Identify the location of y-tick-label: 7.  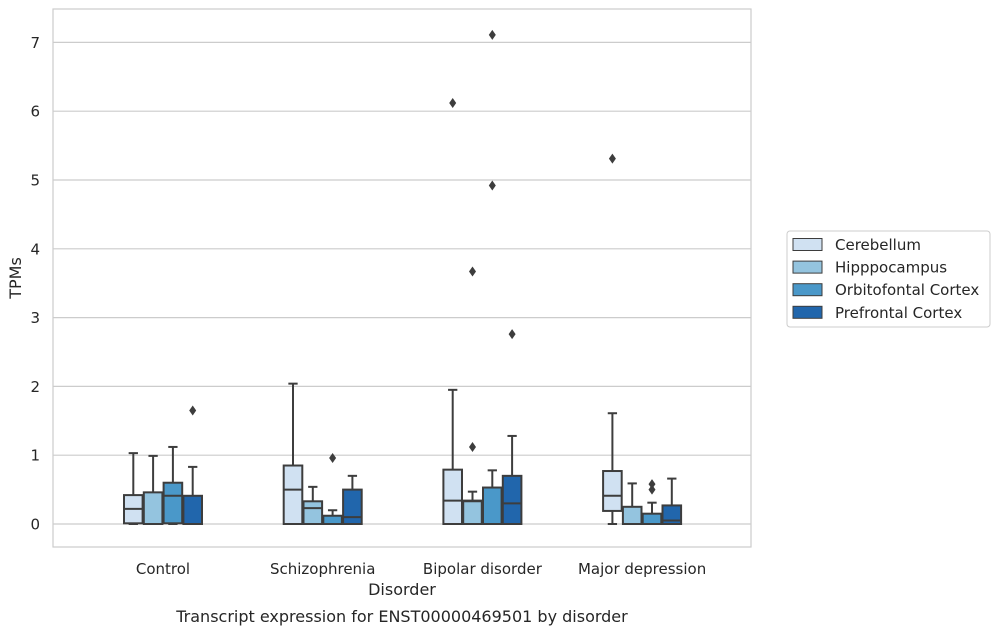
(35, 43).